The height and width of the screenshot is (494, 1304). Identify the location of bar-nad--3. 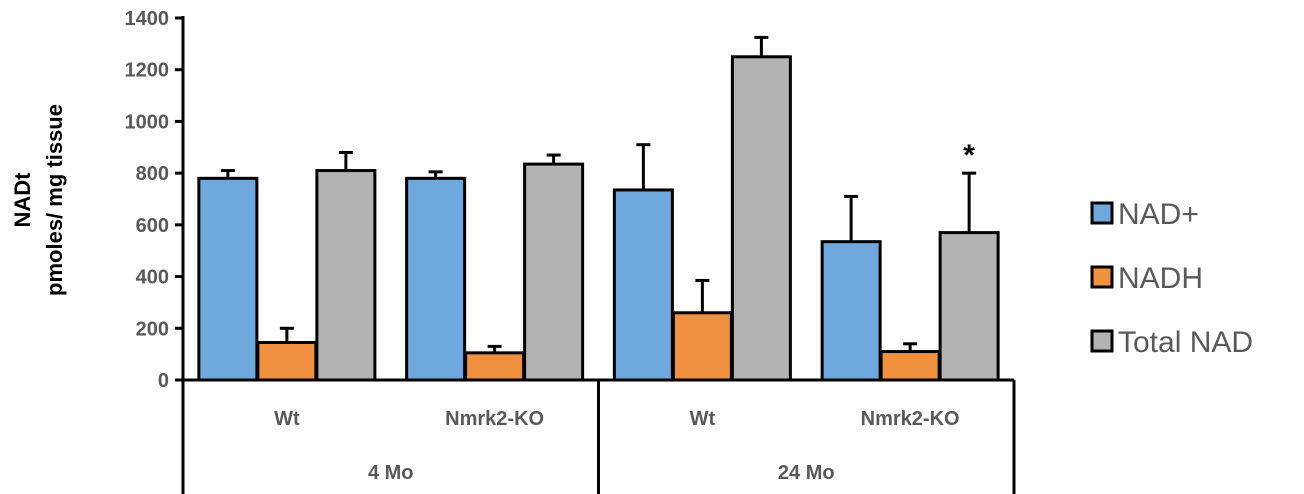
(851, 311).